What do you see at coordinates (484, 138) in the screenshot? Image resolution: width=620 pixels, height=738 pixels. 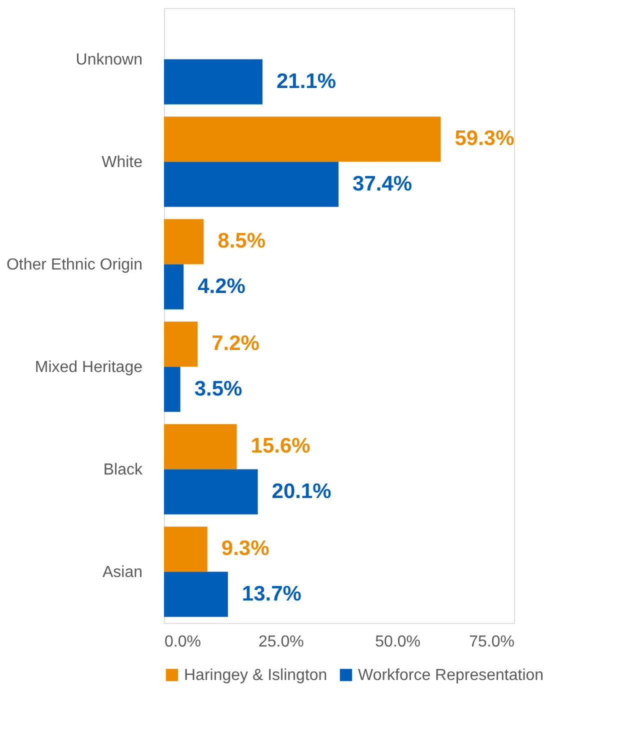 I see `data-label: 59.3%` at bounding box center [484, 138].